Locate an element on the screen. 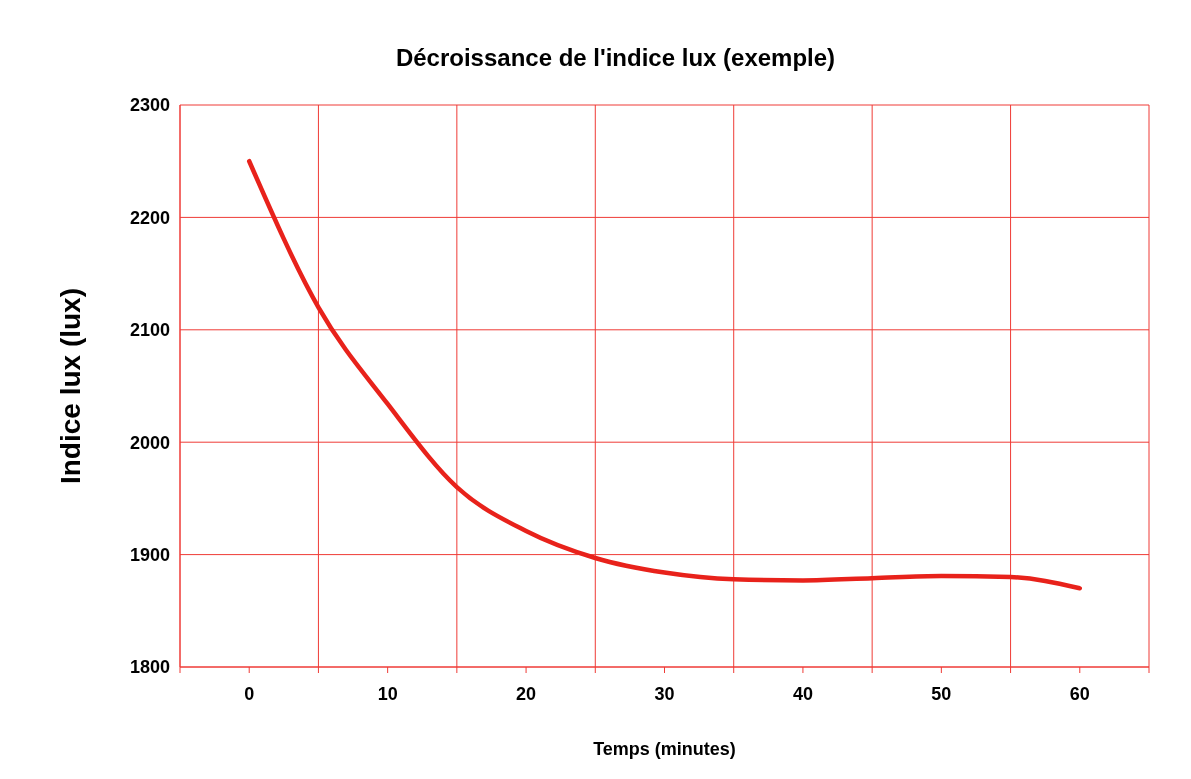  x-tick-label: 30 is located at coordinates (664, 694).